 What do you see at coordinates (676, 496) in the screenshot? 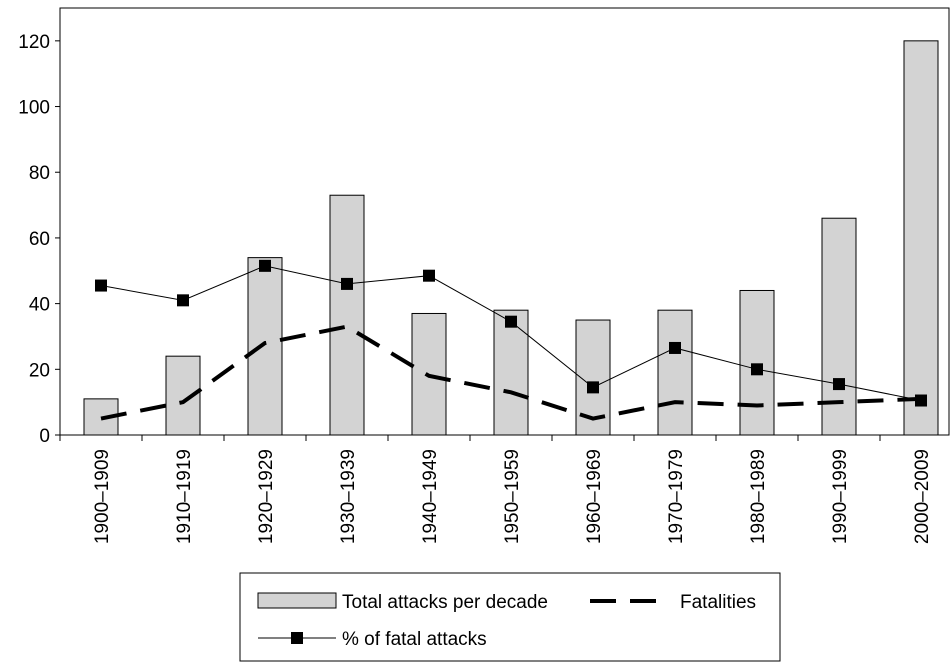
I see `x-tick-label: 1970–1979` at bounding box center [676, 496].